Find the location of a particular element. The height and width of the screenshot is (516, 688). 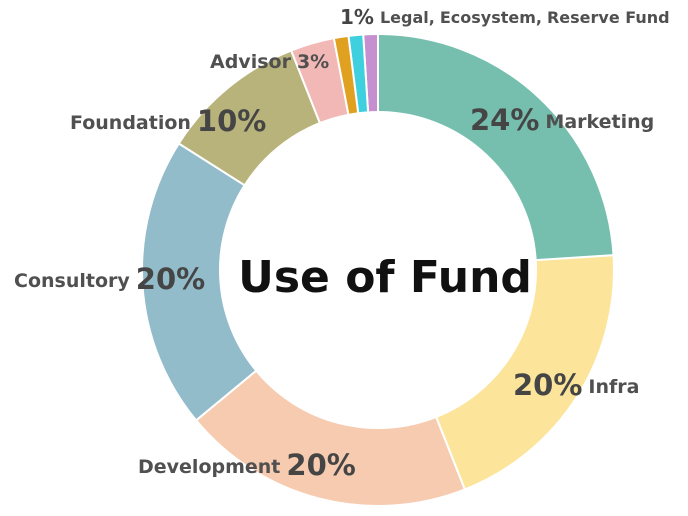

slice-label: 1% Legal, Ecosystem, Reserve Fund is located at coordinates (505, 17).